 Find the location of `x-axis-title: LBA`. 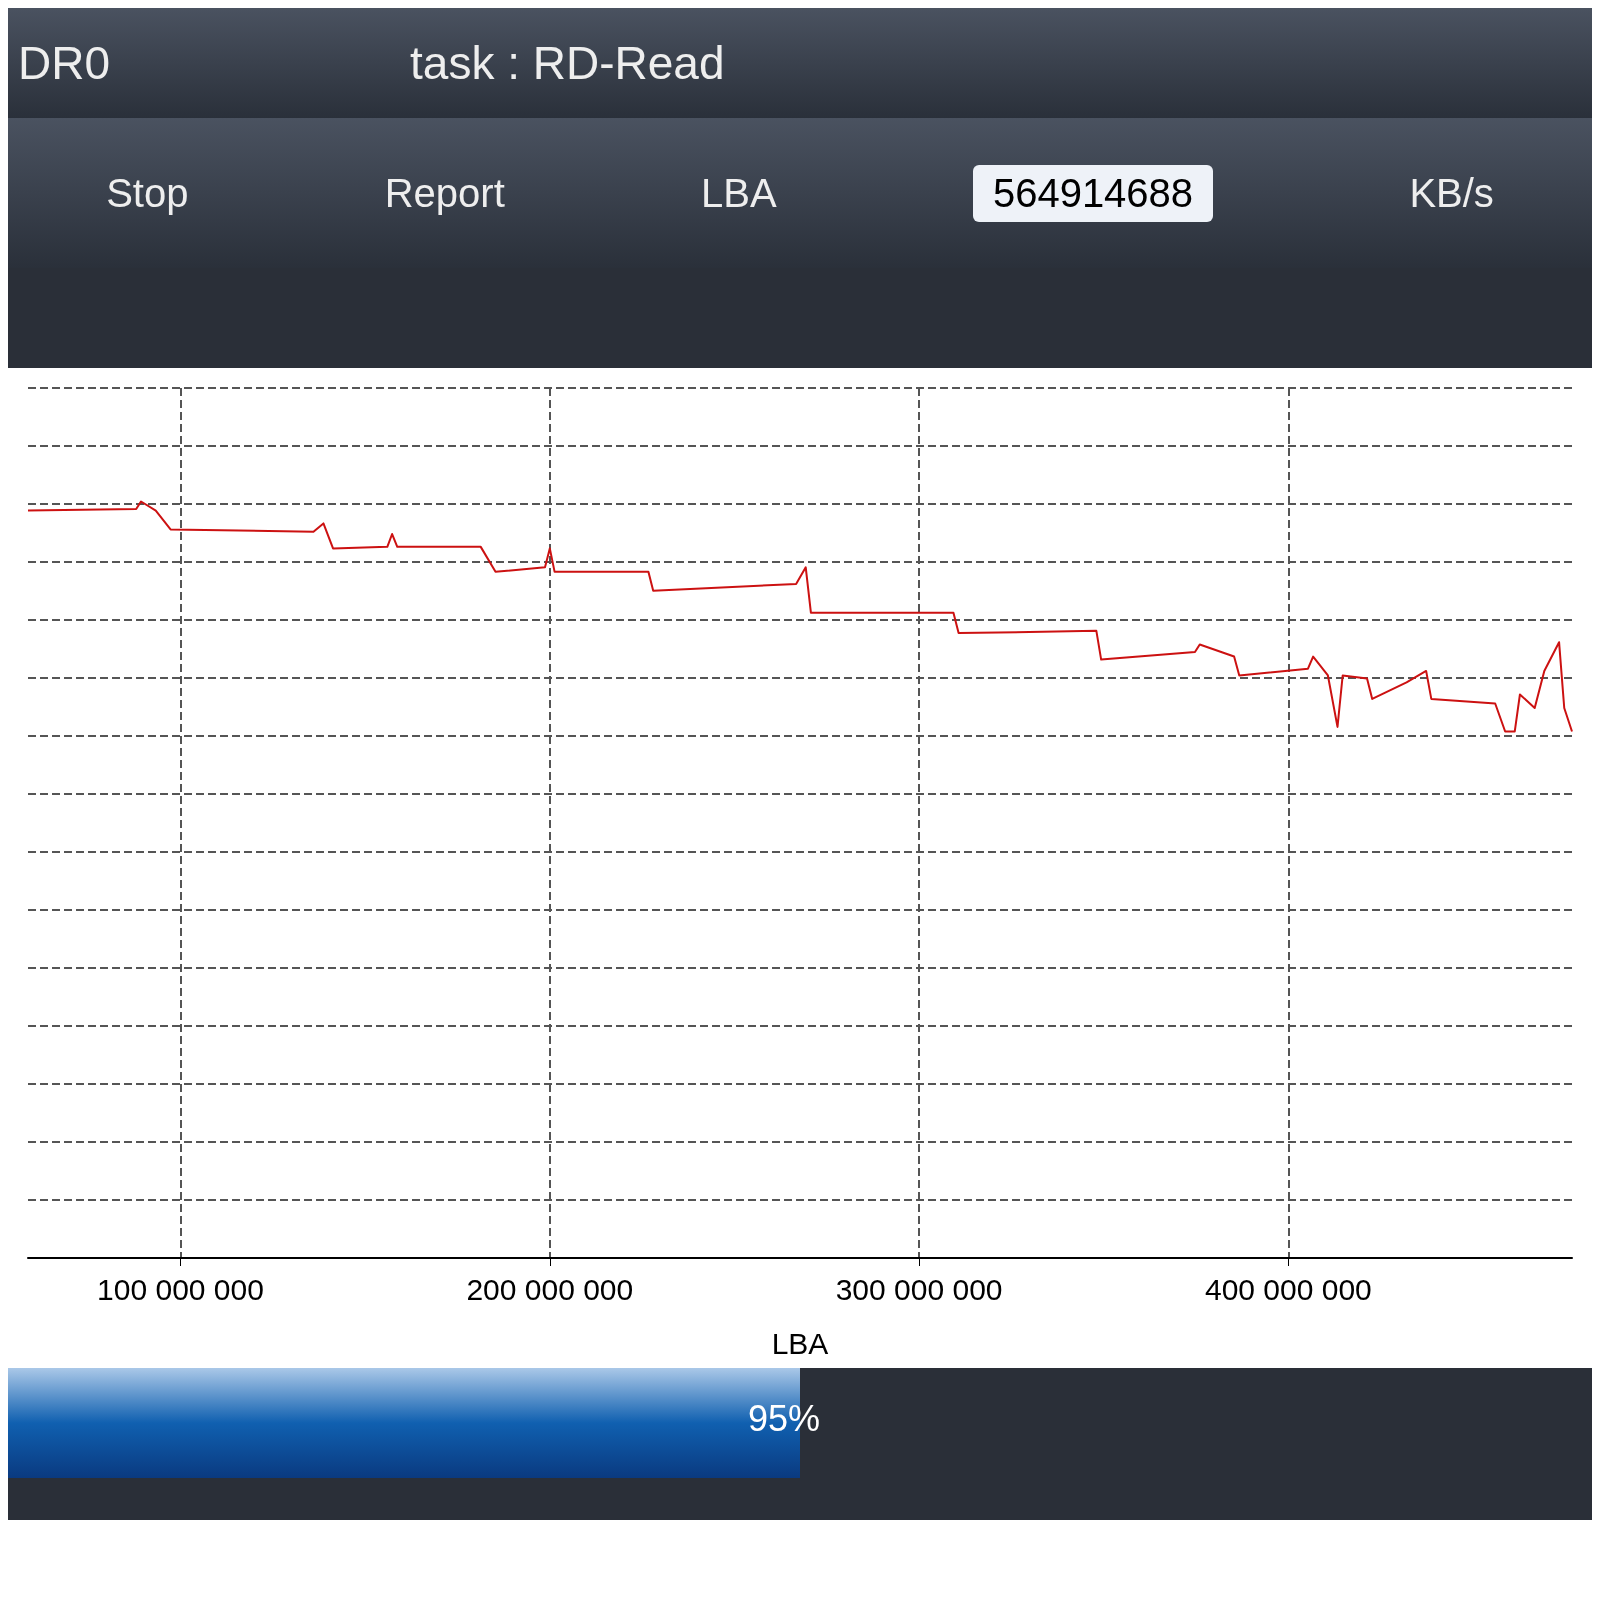

x-axis-title: LBA is located at coordinates (800, 1343).